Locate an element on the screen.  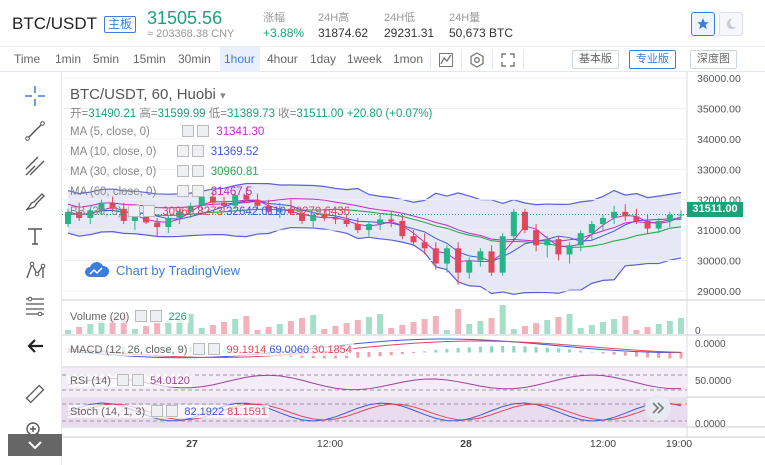
tradingview-watermark: Chart by TradingView is located at coordinates (162, 270).